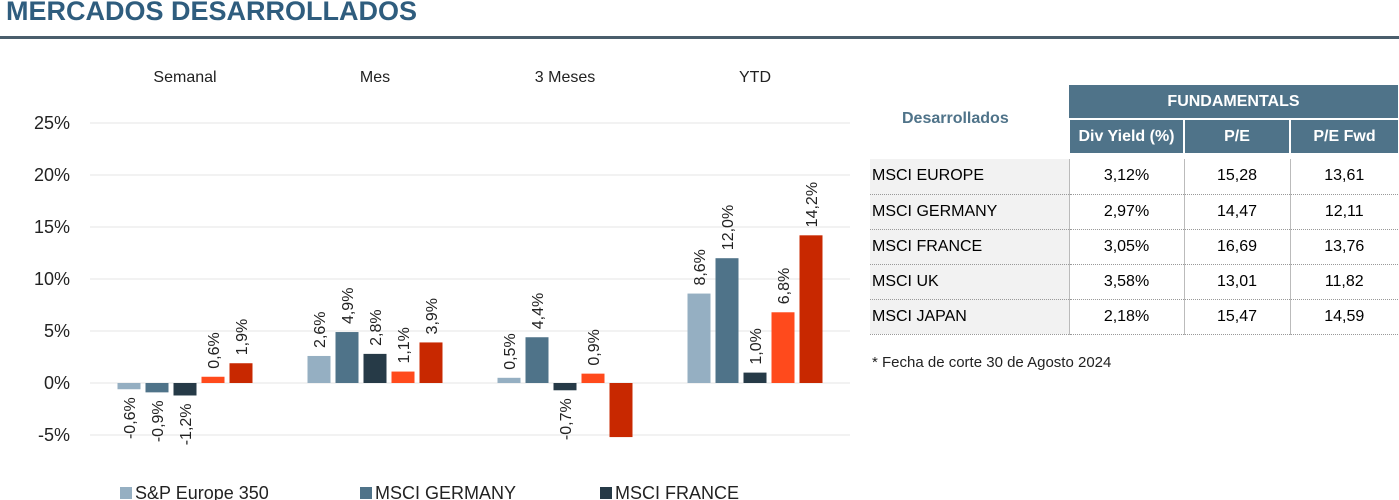 The height and width of the screenshot is (500, 1399). I want to click on data-label: 1,1%, so click(404, 345).